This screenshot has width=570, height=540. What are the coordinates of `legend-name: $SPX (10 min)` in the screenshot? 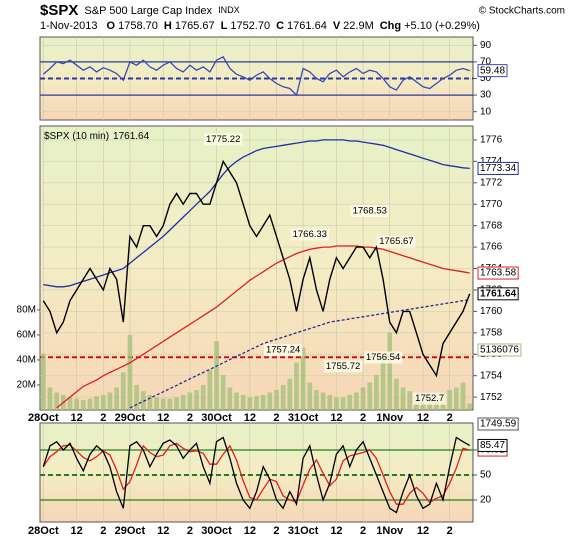 It's located at (76, 136).